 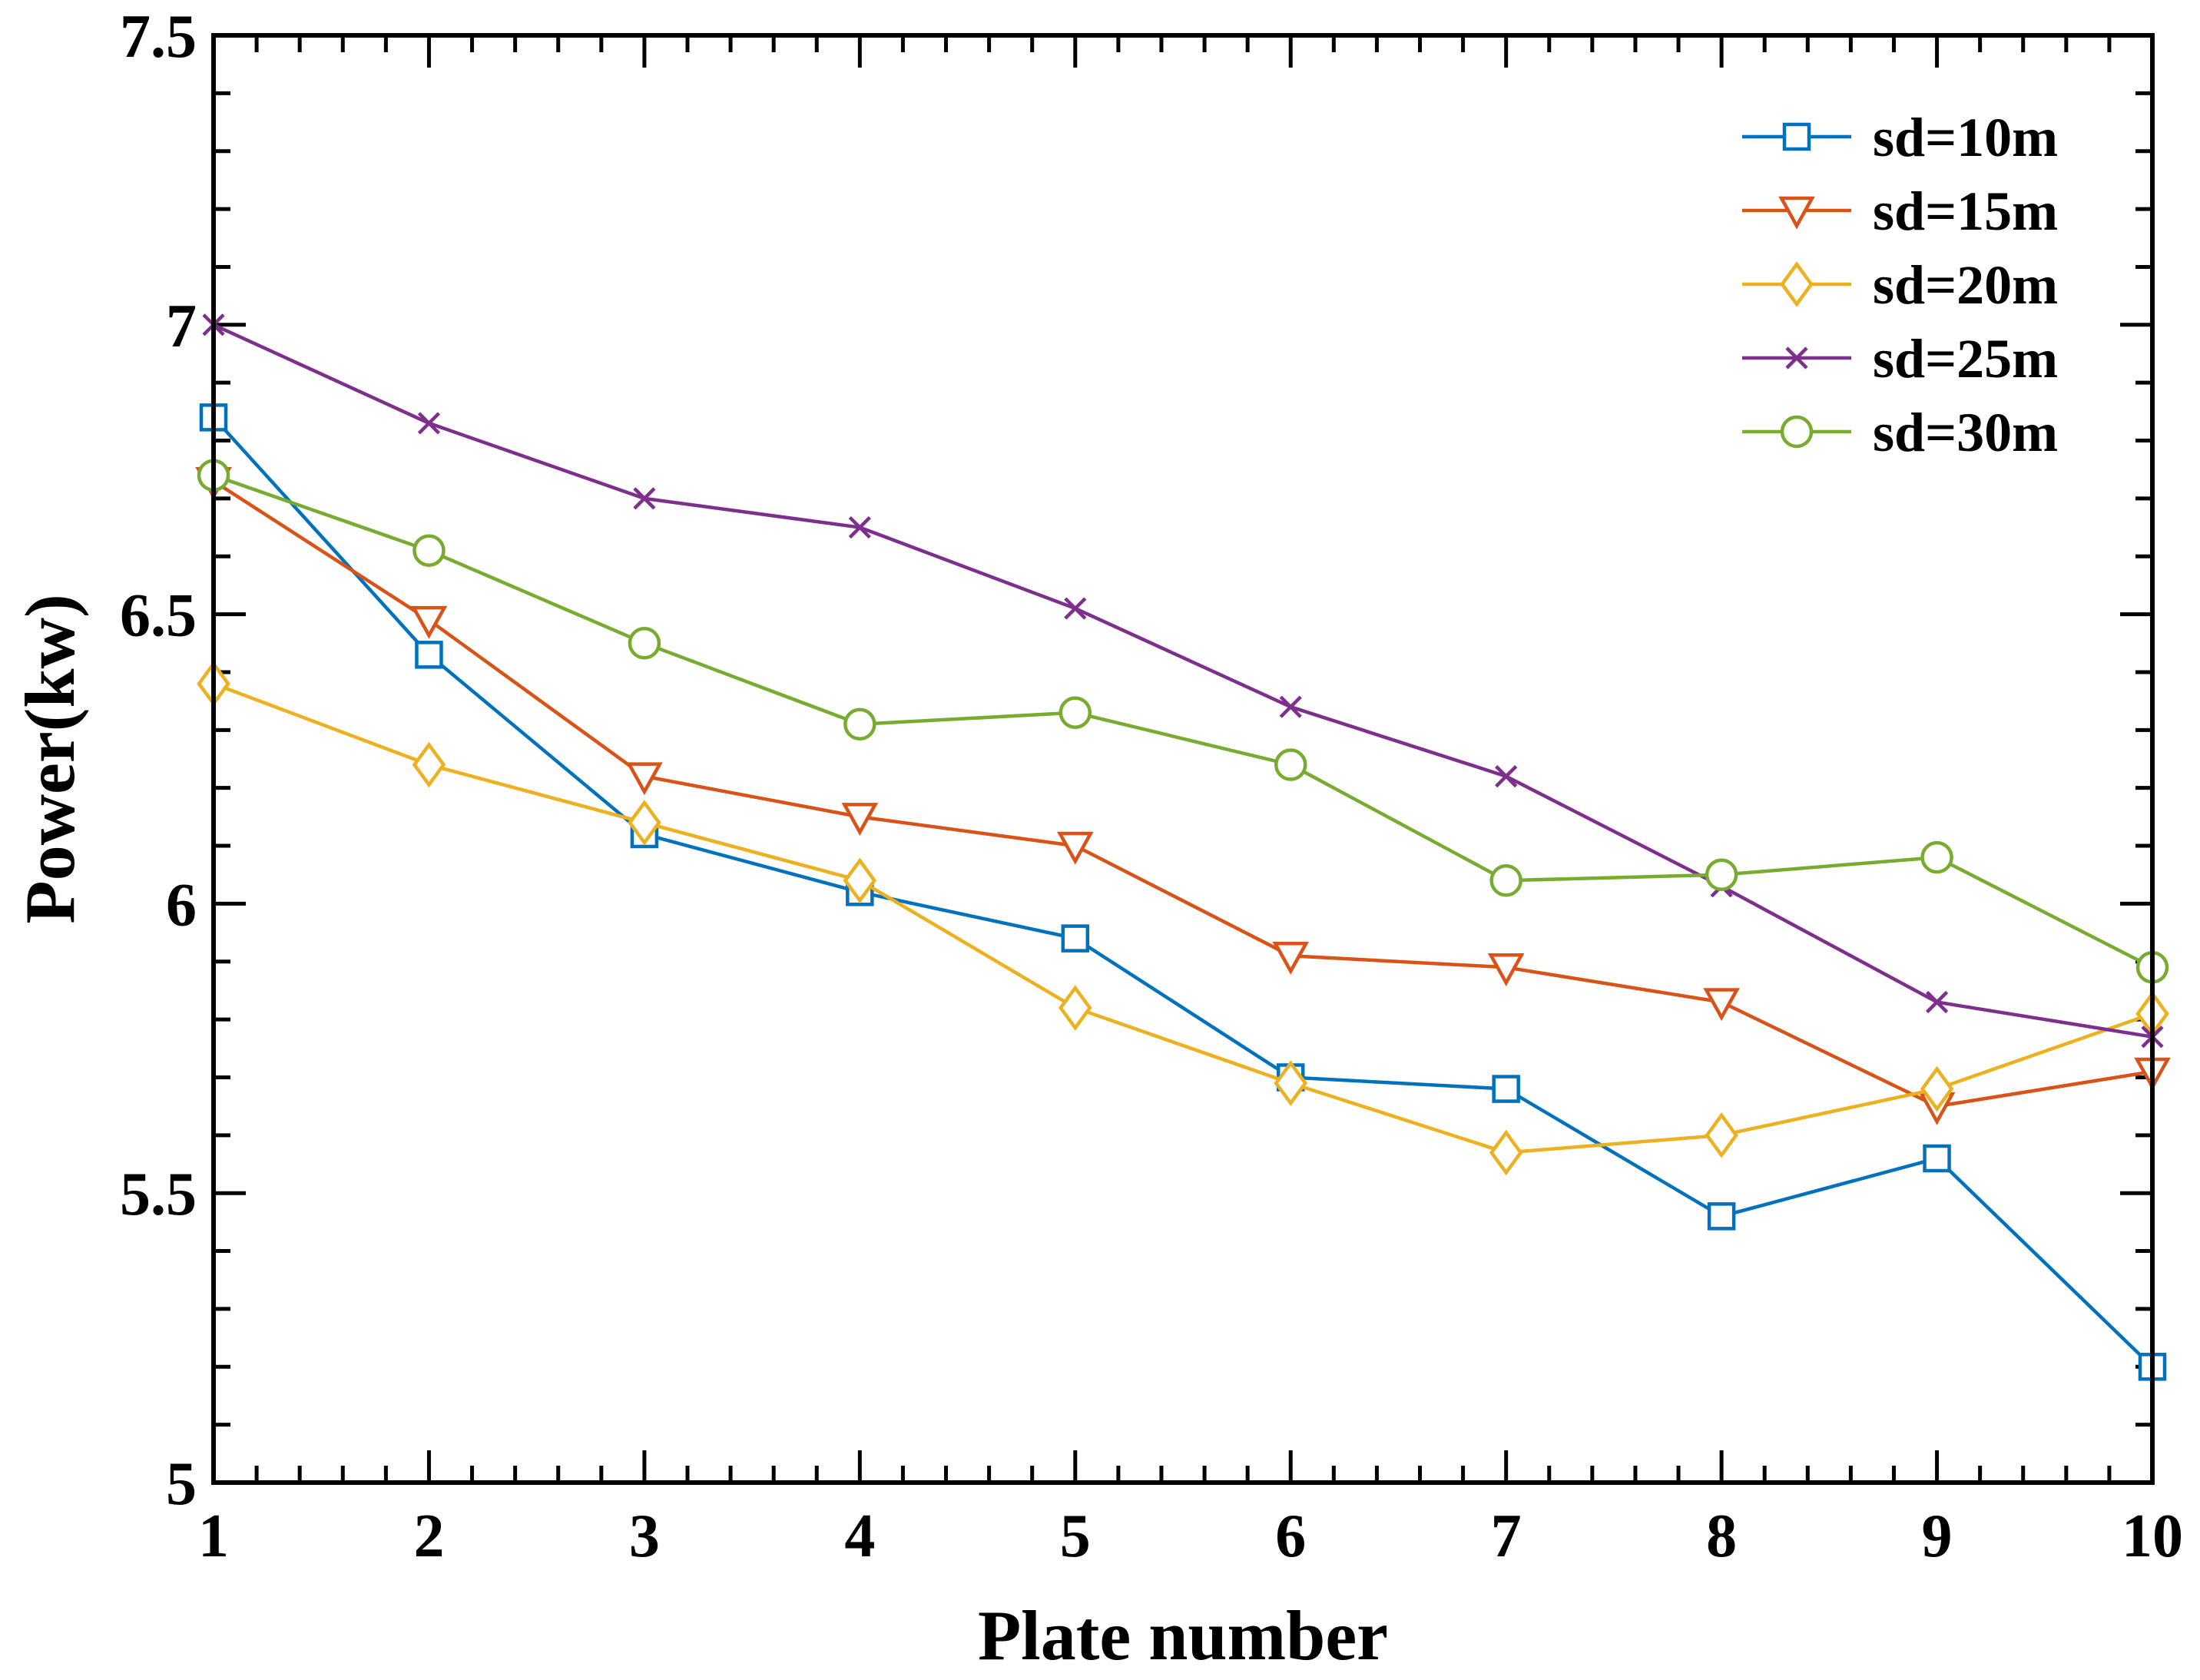 What do you see at coordinates (1721, 1536) in the screenshot?
I see `x-tick-label: 8` at bounding box center [1721, 1536].